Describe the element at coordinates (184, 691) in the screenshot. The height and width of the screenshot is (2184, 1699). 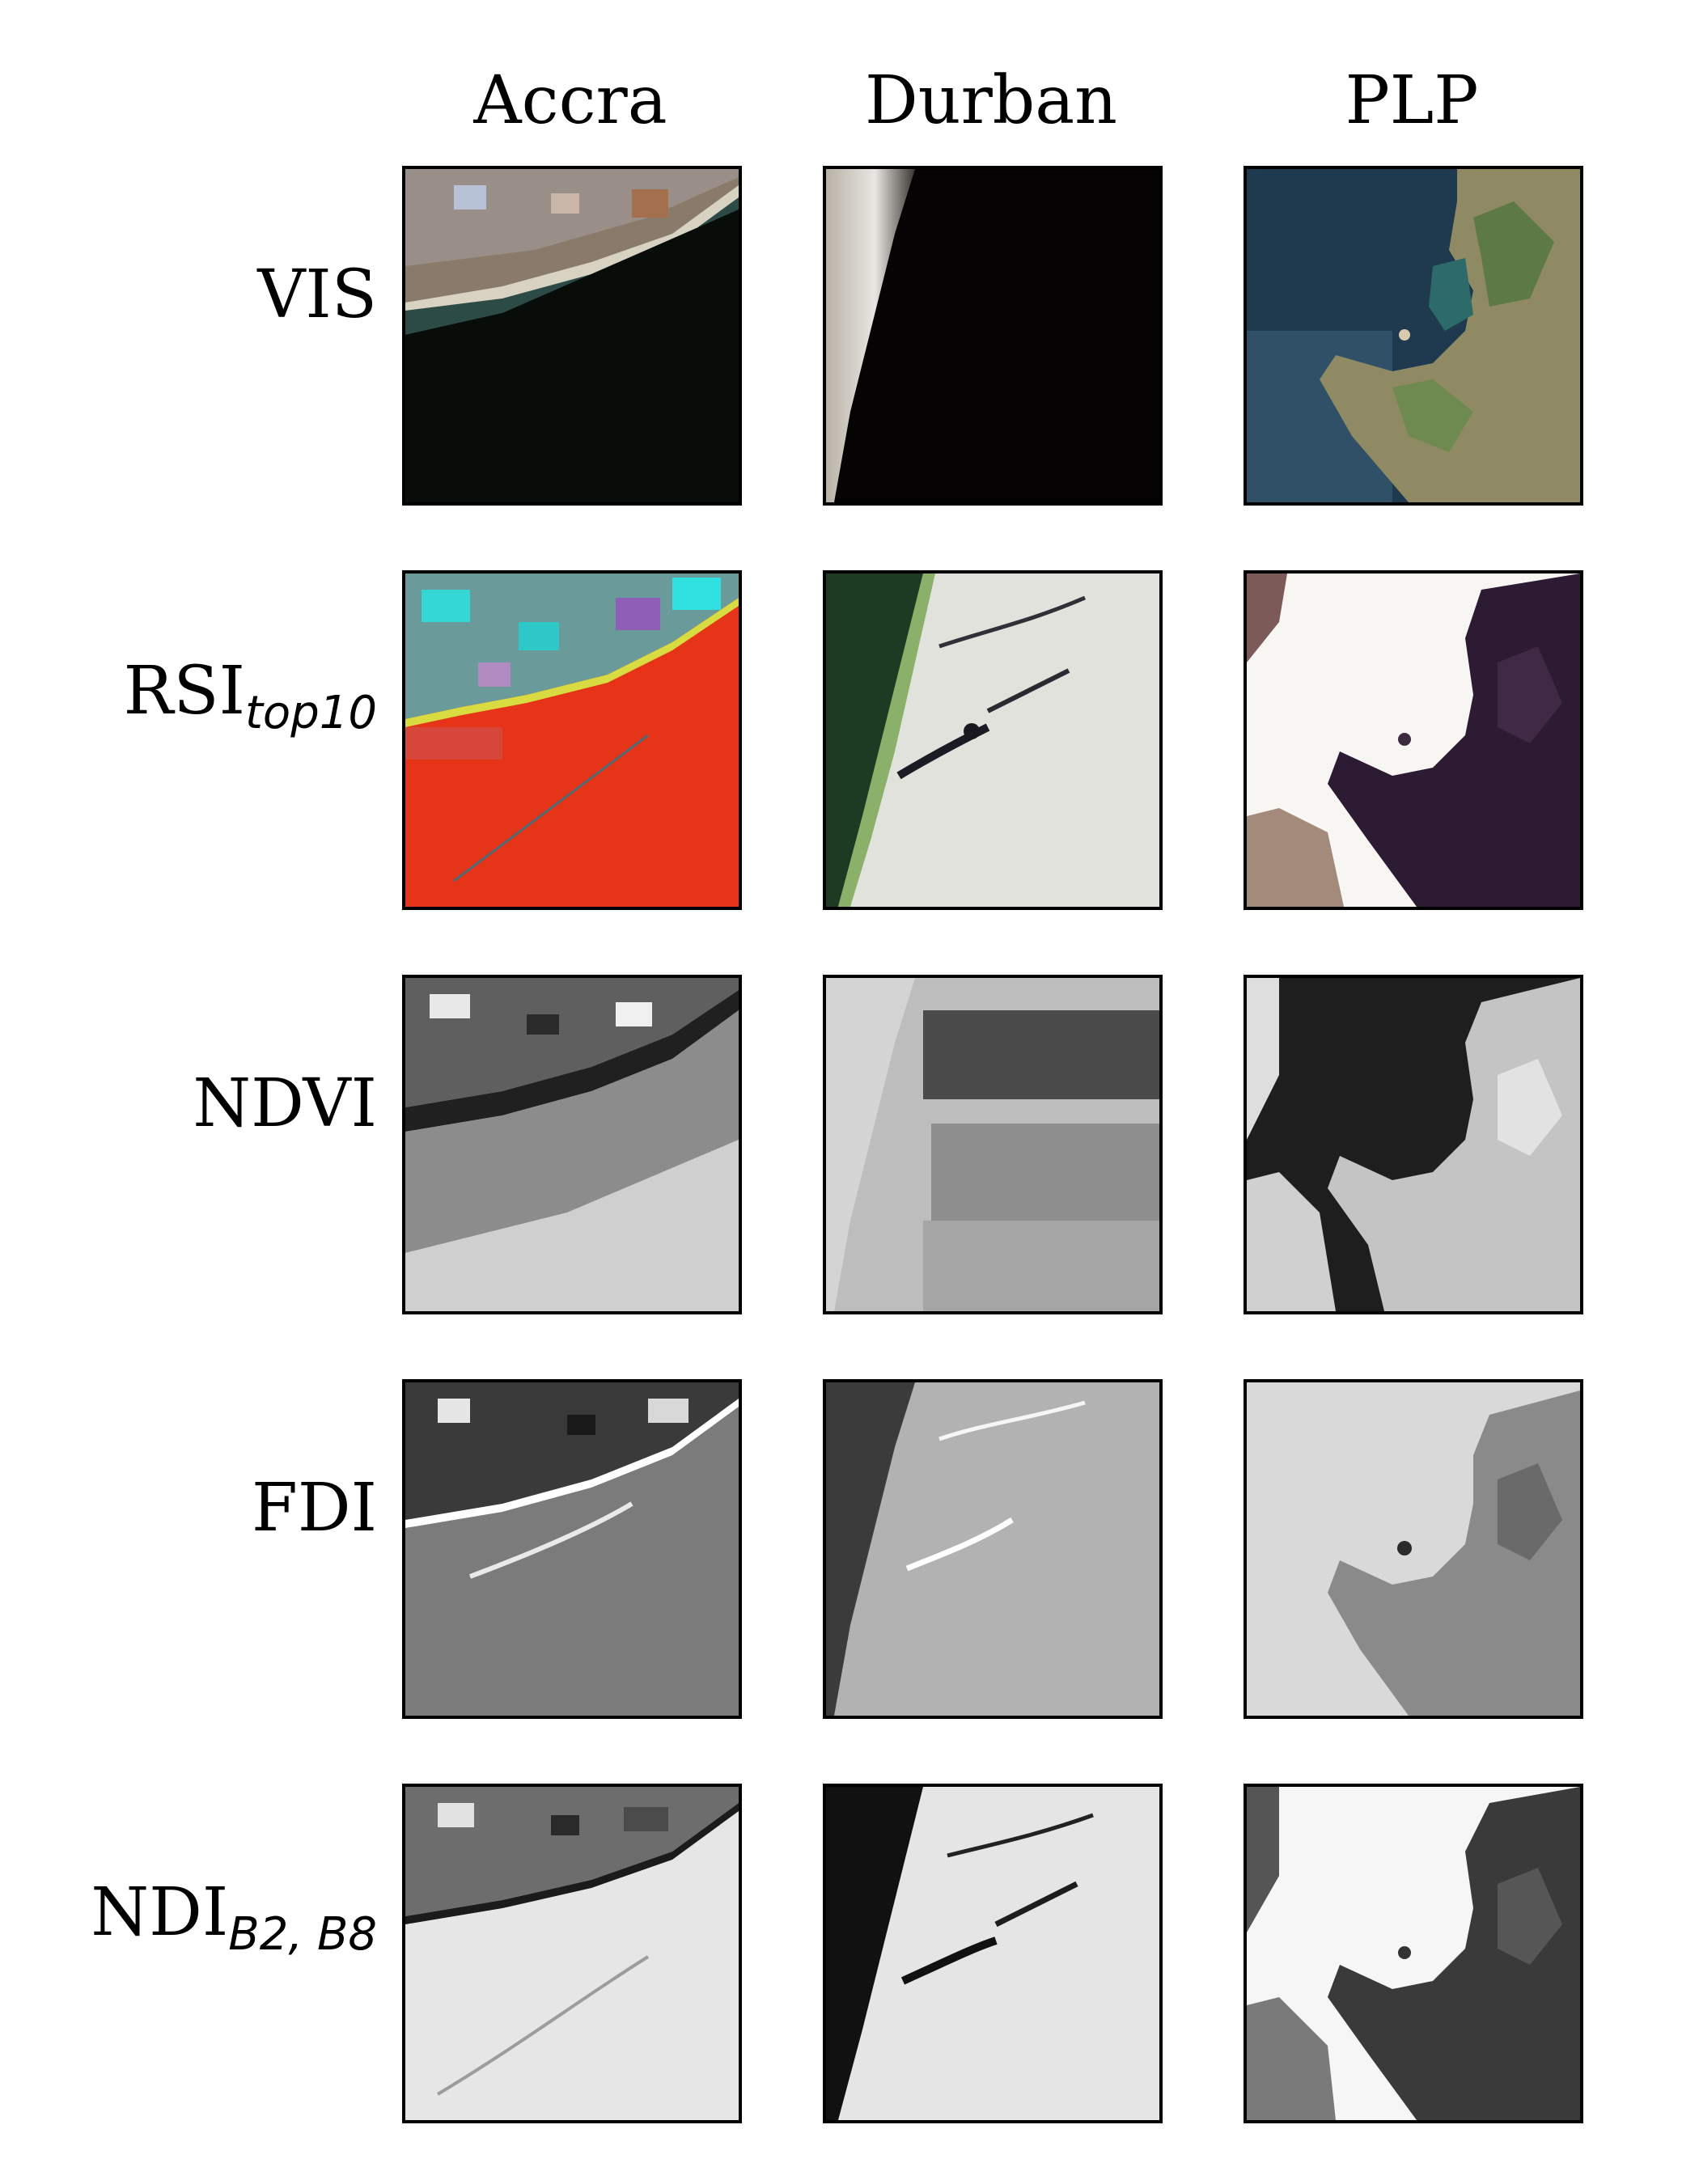
I see `row-label-text: RSI` at that location.